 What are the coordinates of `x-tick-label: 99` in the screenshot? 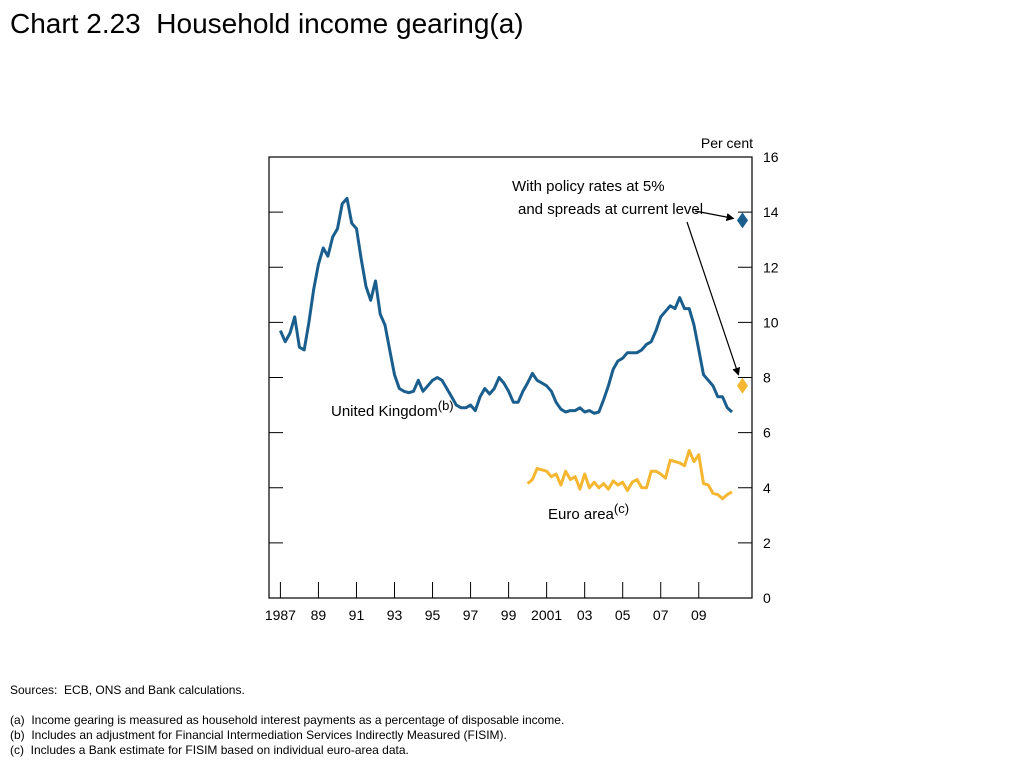 It's located at (509, 615).